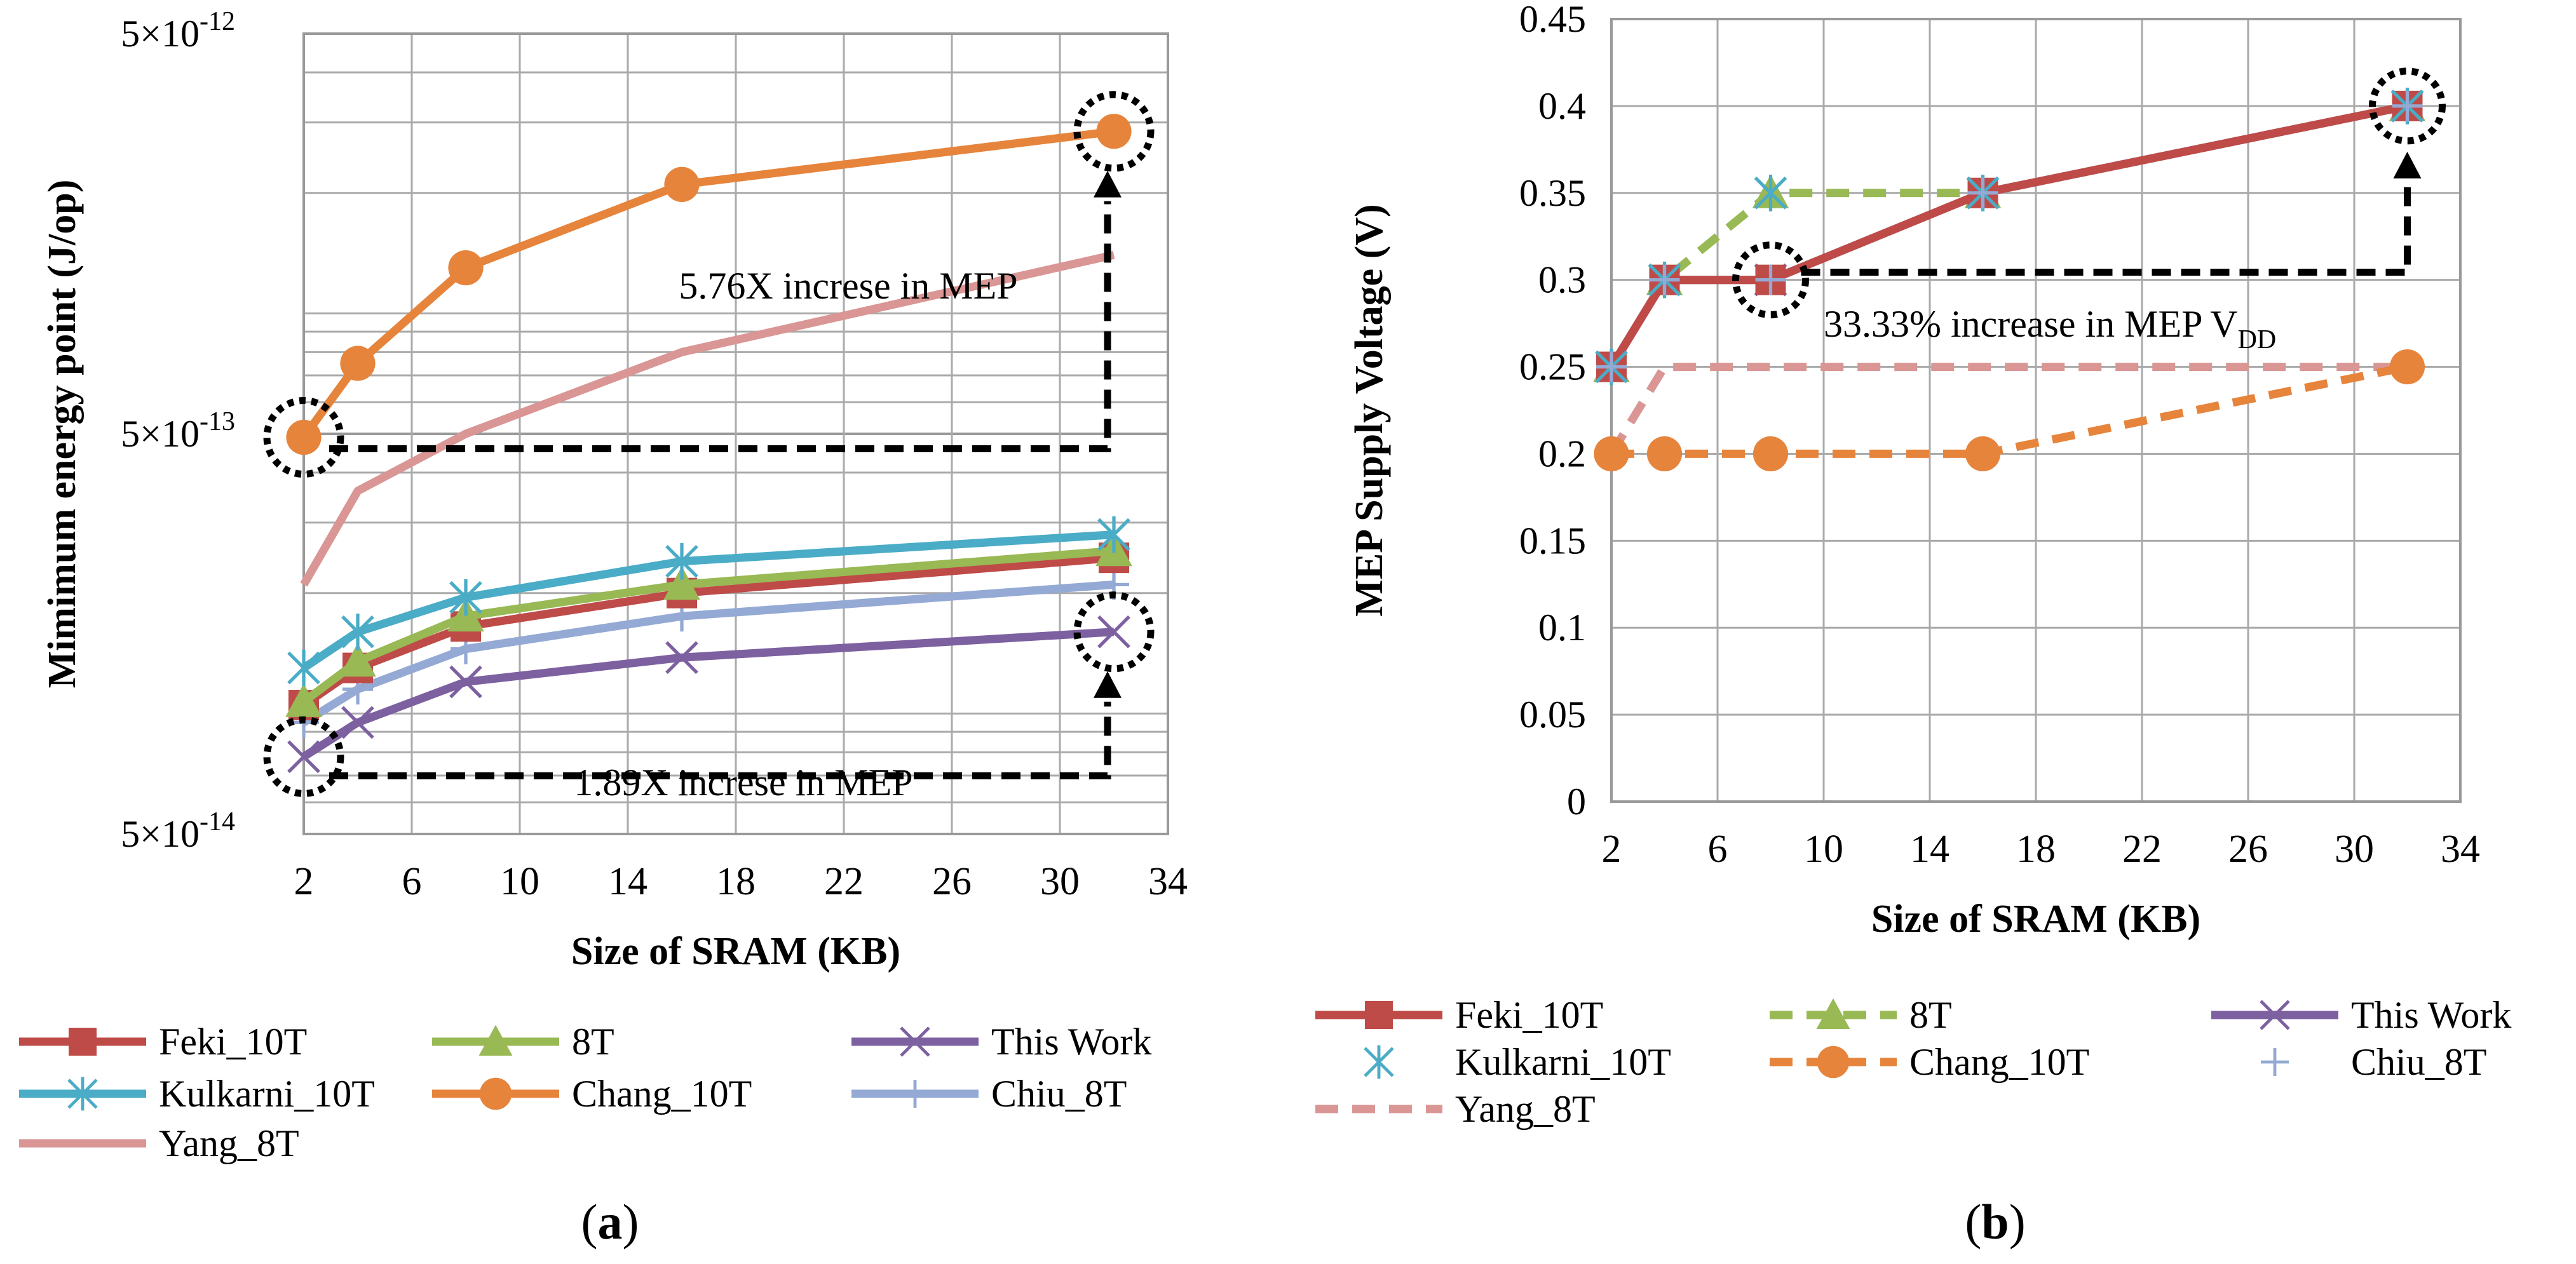 This screenshot has width=2576, height=1264. Describe the element at coordinates (1612, 849) in the screenshot. I see `x-tick-label: 2` at that location.